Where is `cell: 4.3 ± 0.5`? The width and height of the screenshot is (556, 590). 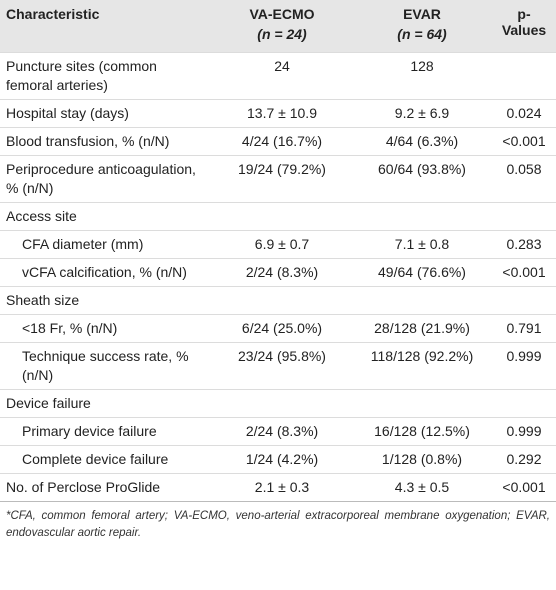 cell: 4.3 ± 0.5 is located at coordinates (422, 487).